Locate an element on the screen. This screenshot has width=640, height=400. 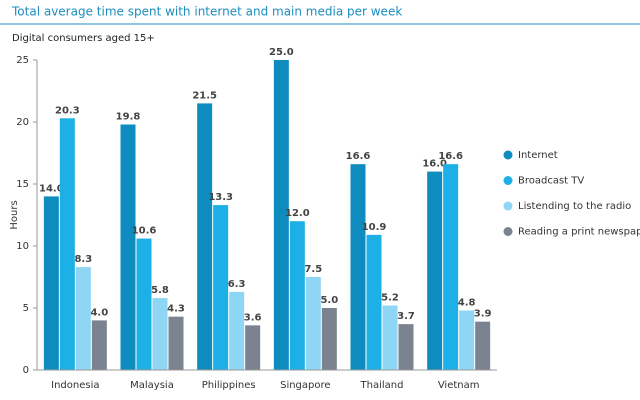
legend-label: Broadcast TV is located at coordinates (551, 181).